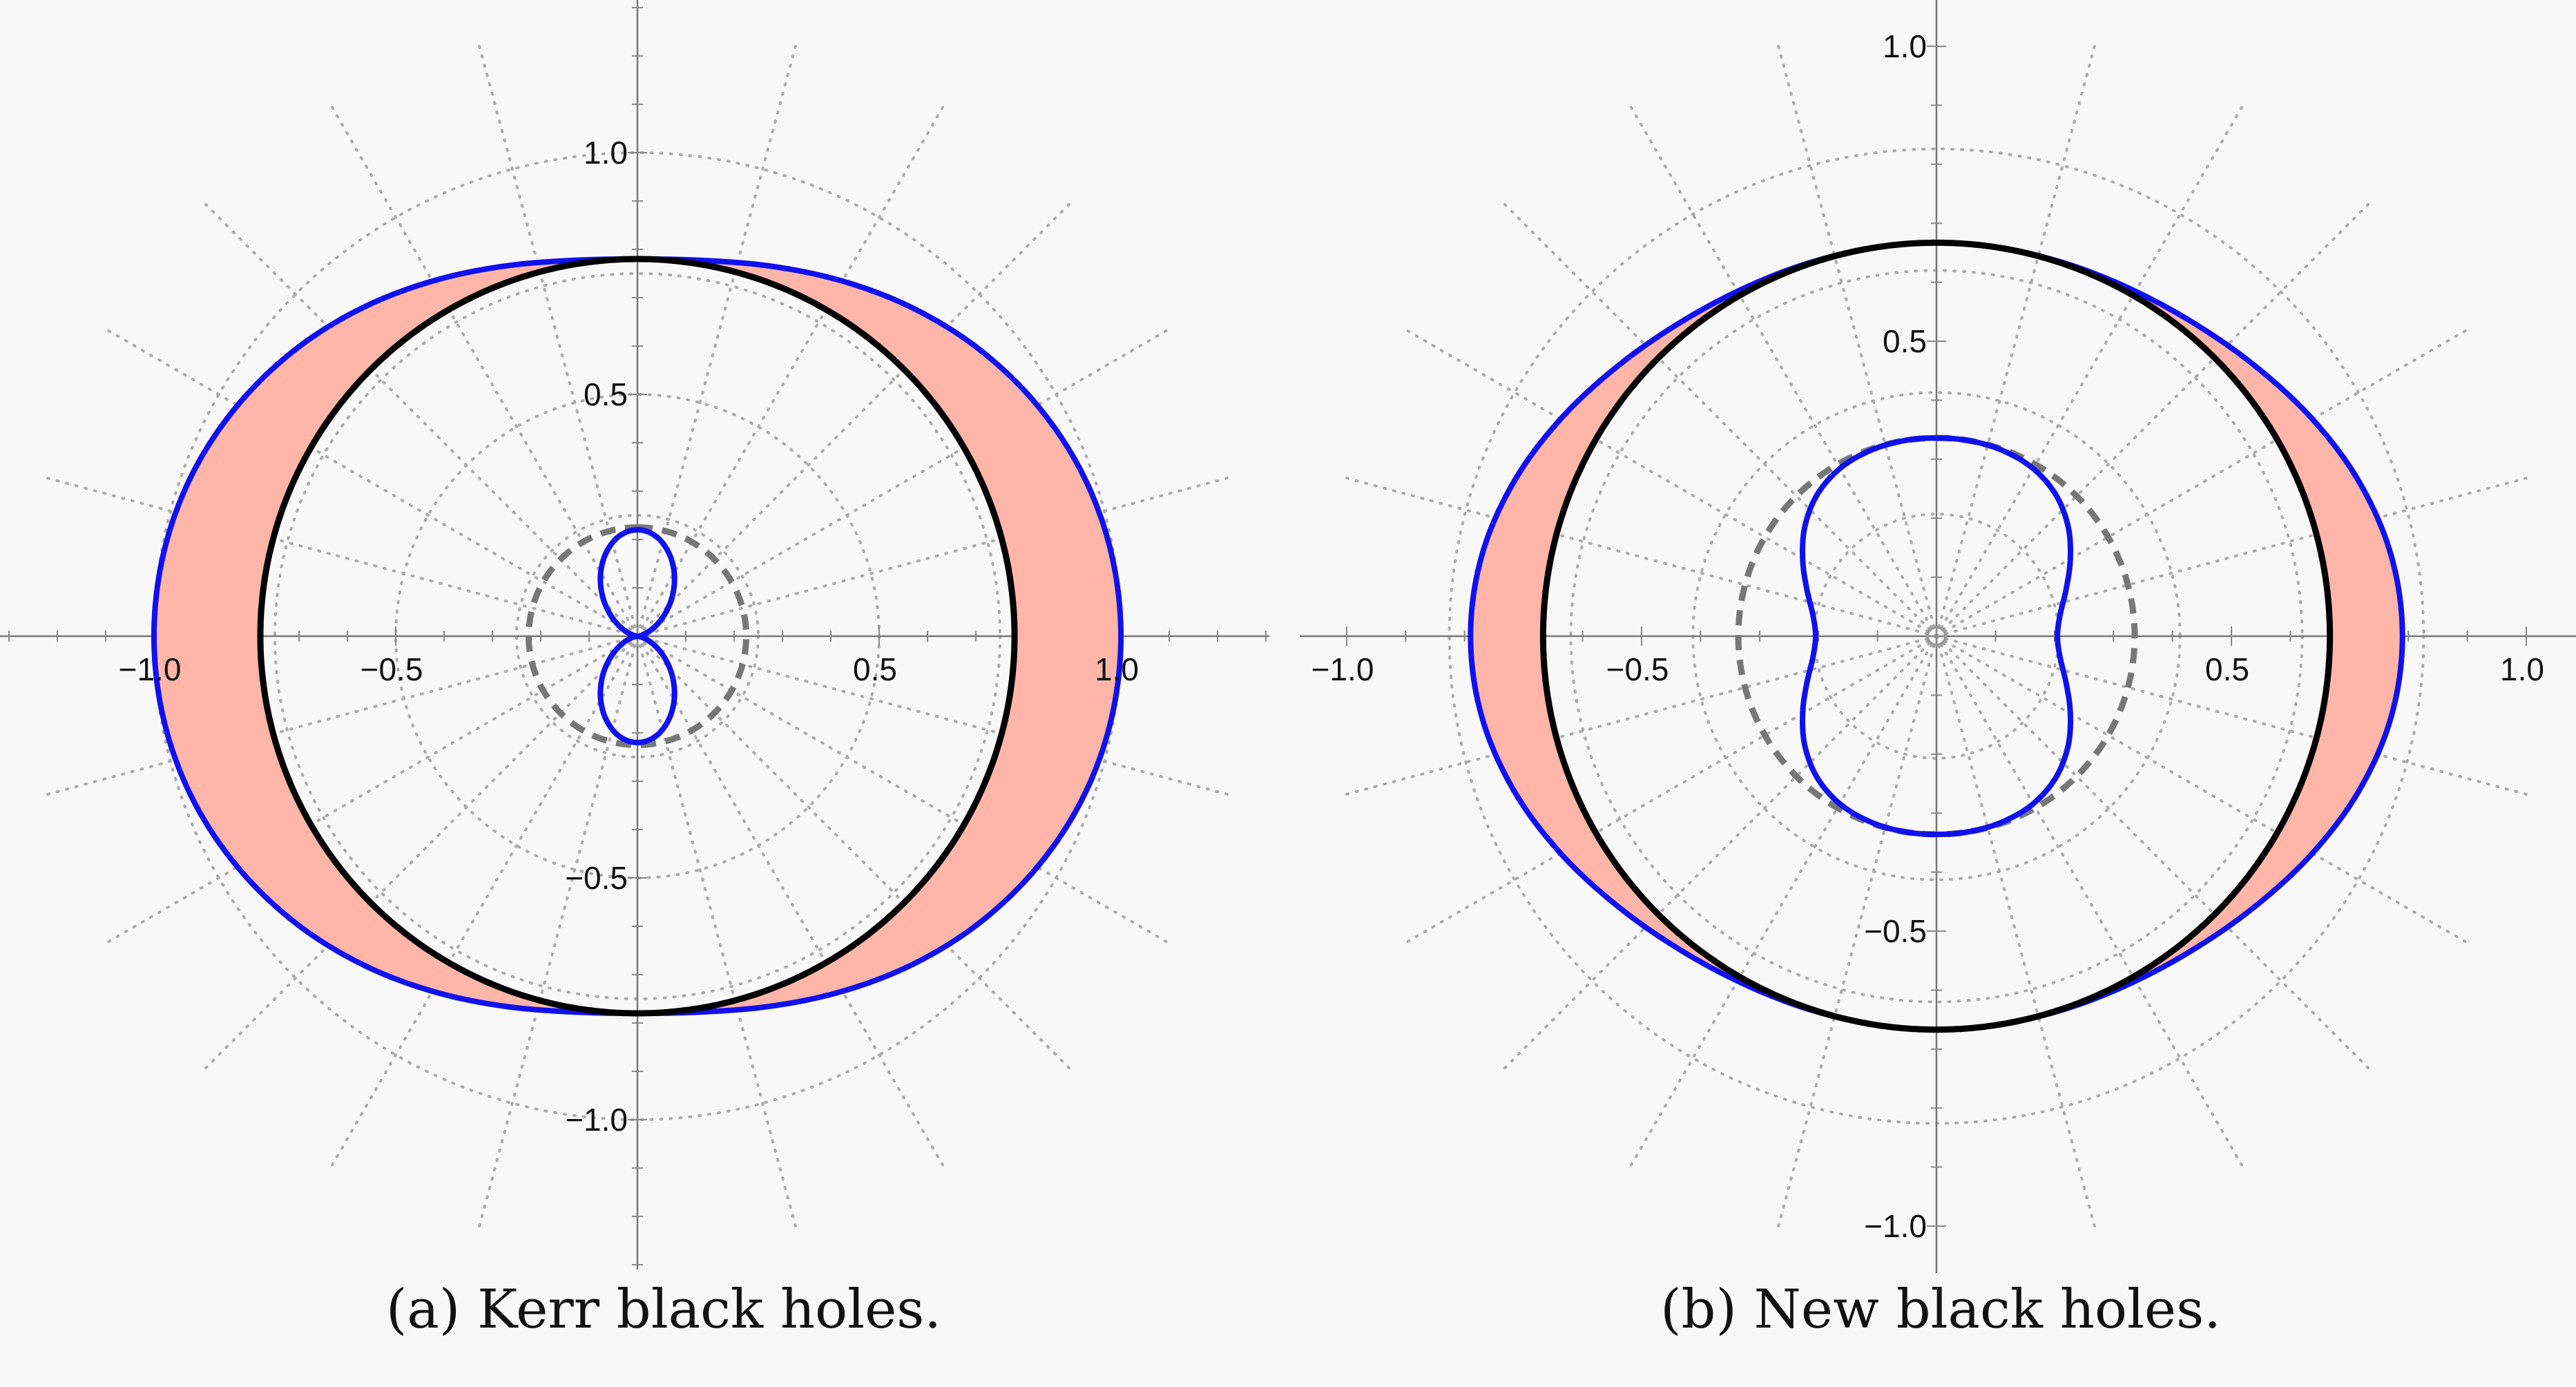  Describe the element at coordinates (663, 1310) in the screenshot. I see `caption-a: (a) Kerr black holes.` at that location.